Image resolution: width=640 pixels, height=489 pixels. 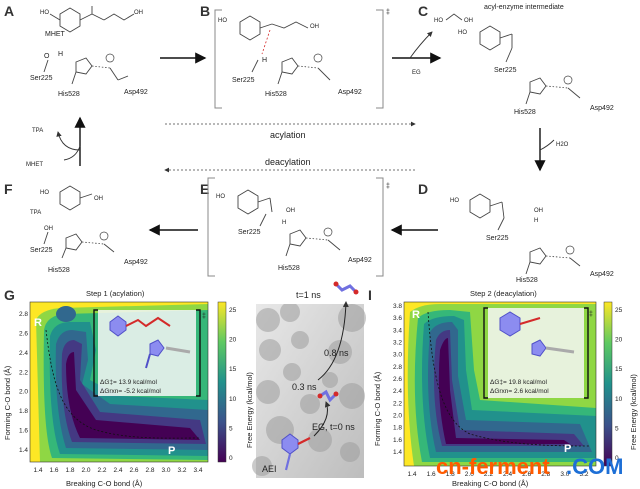 What do you see at coordinates (493, 466) in the screenshot?
I see `watermark-part1: cn-ferment` at bounding box center [493, 466].